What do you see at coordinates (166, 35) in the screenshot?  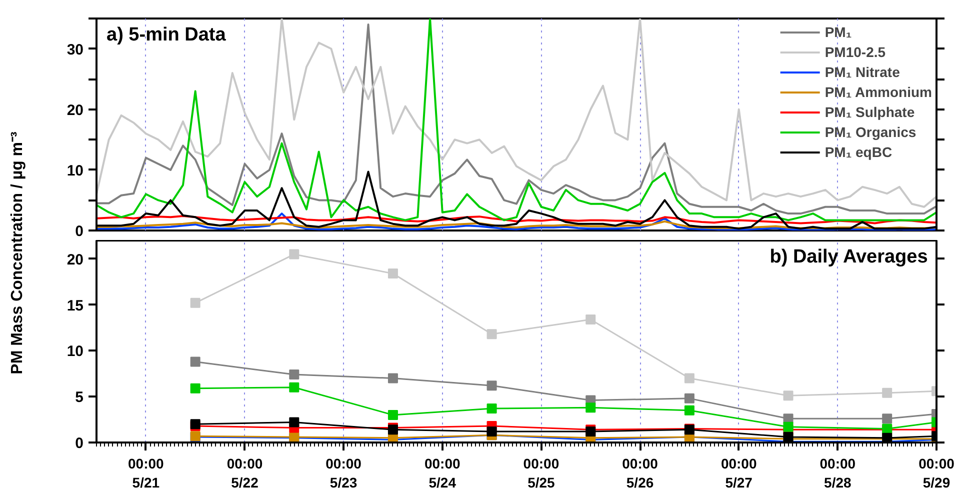 I see `chart-title: a) 5-min Data` at bounding box center [166, 35].